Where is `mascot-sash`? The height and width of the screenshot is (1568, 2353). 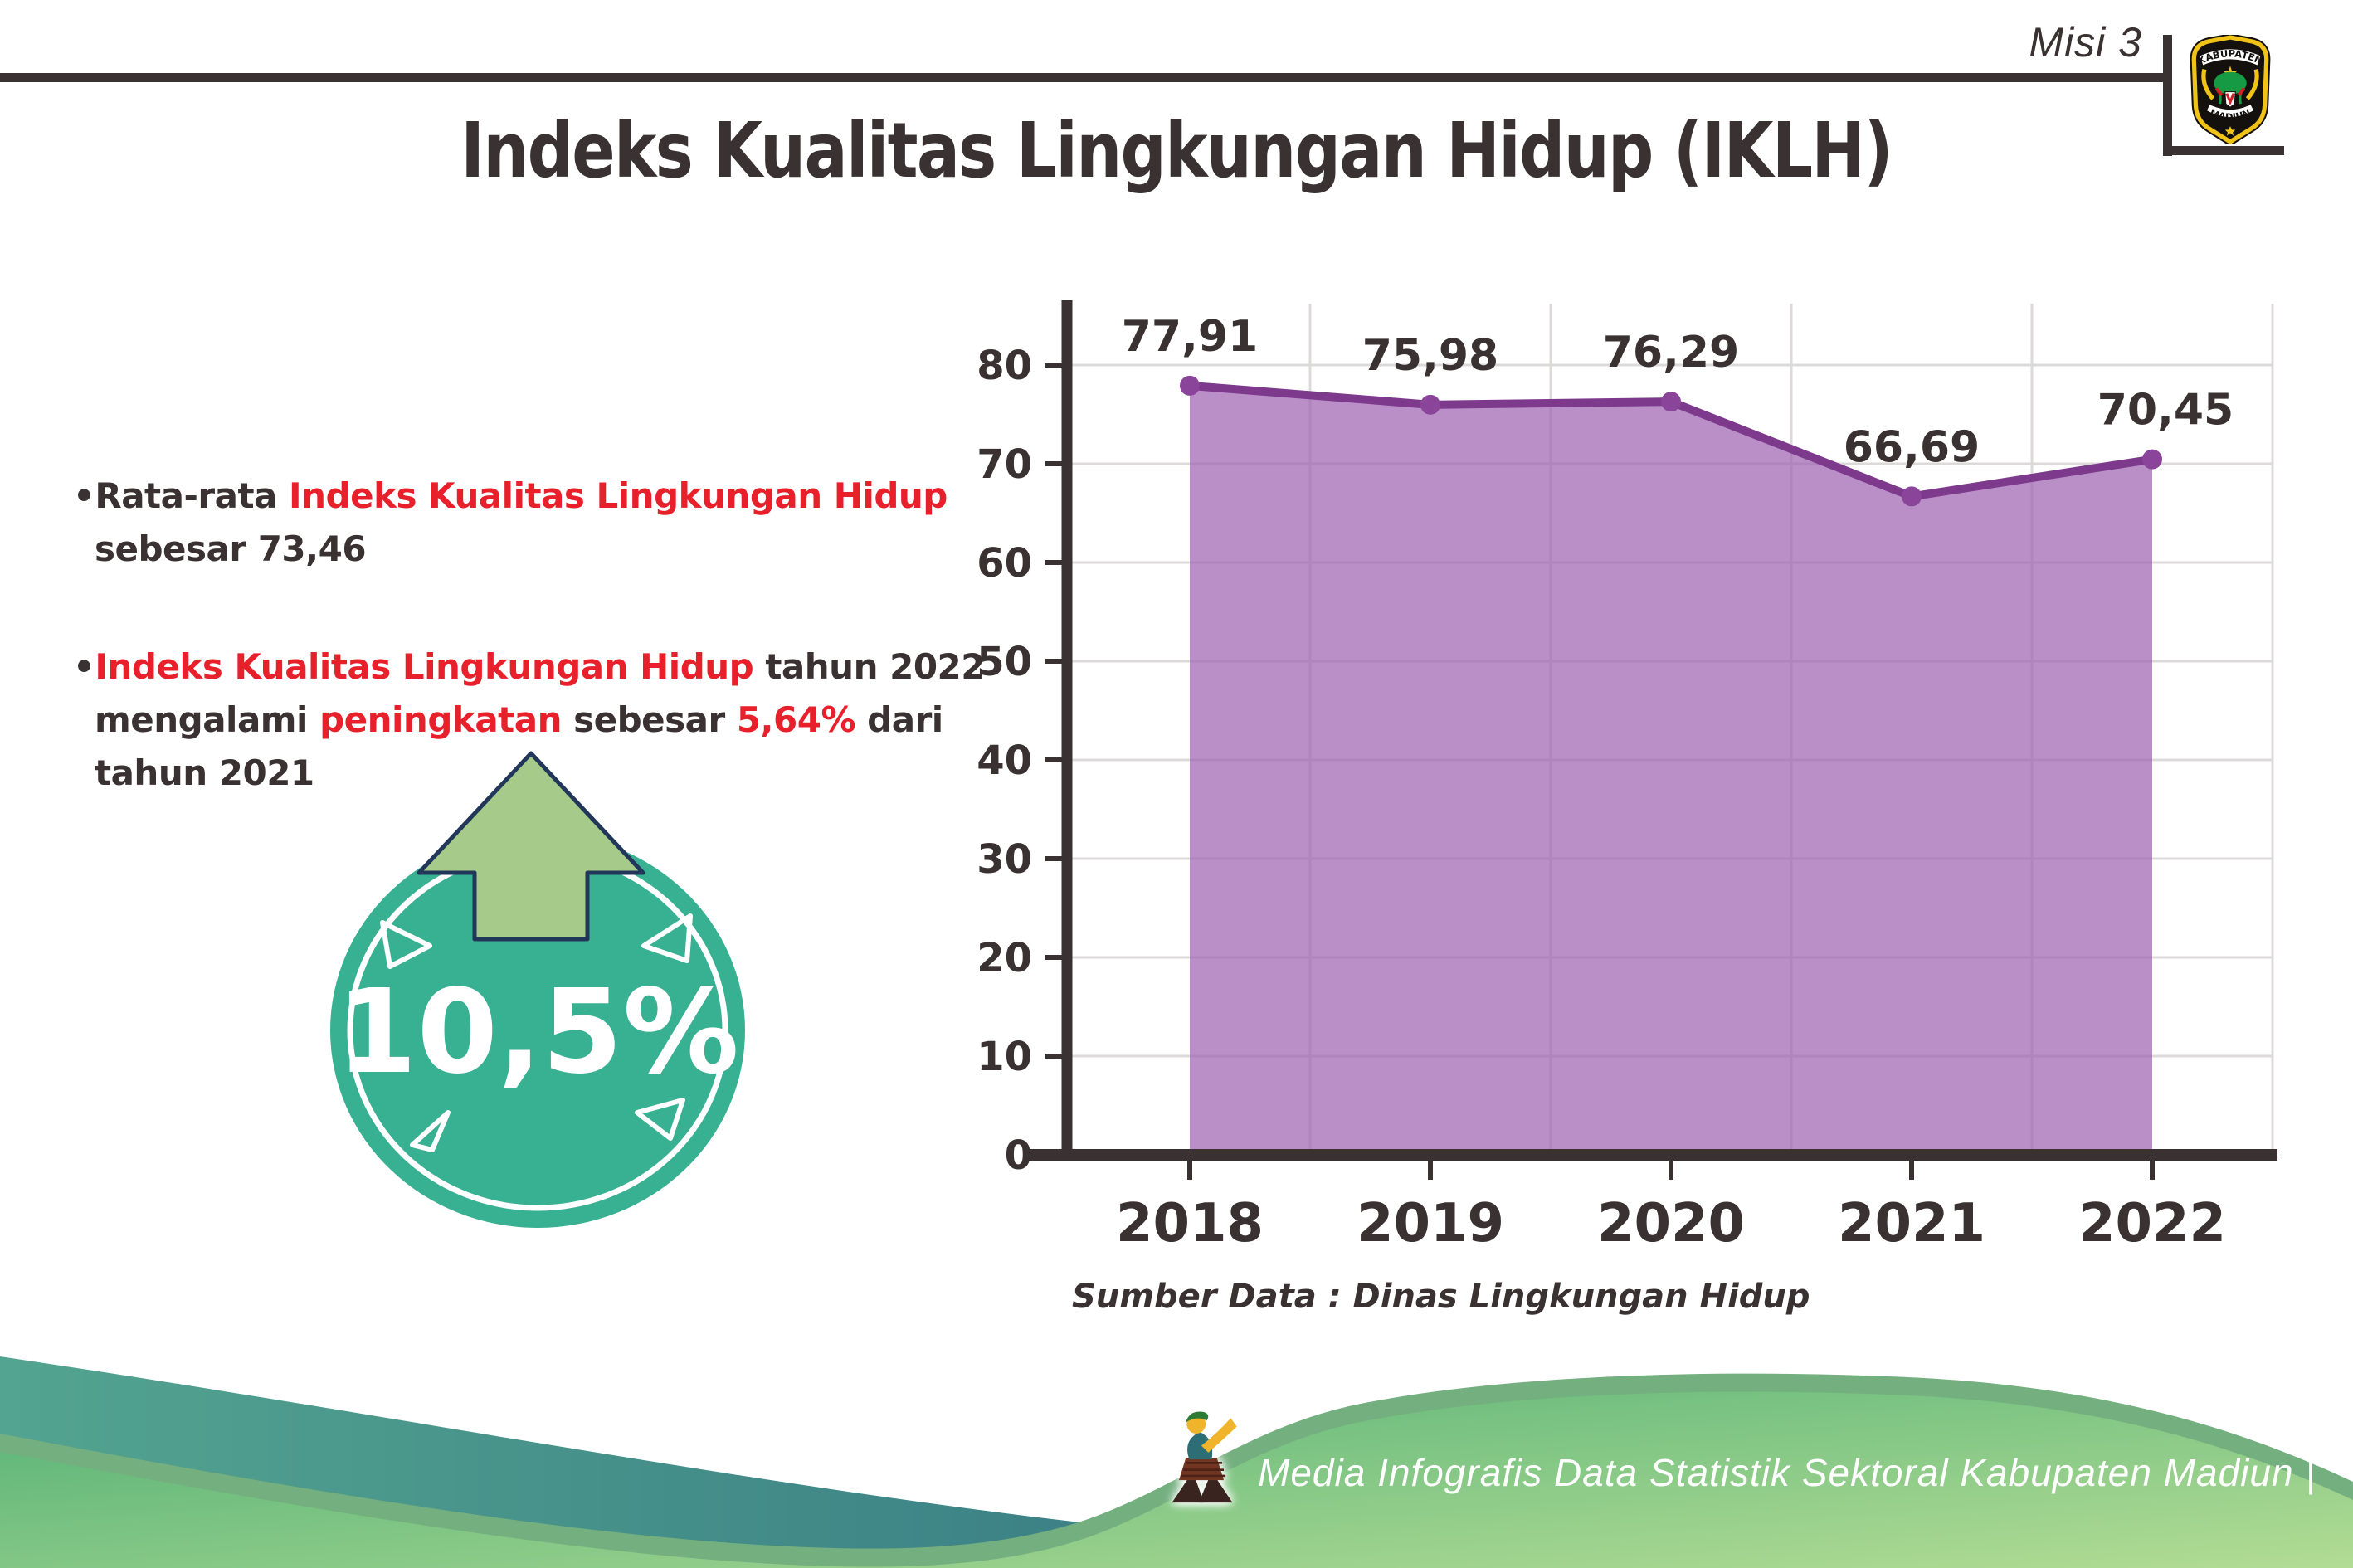 mascot-sash is located at coordinates (1200, 1445).